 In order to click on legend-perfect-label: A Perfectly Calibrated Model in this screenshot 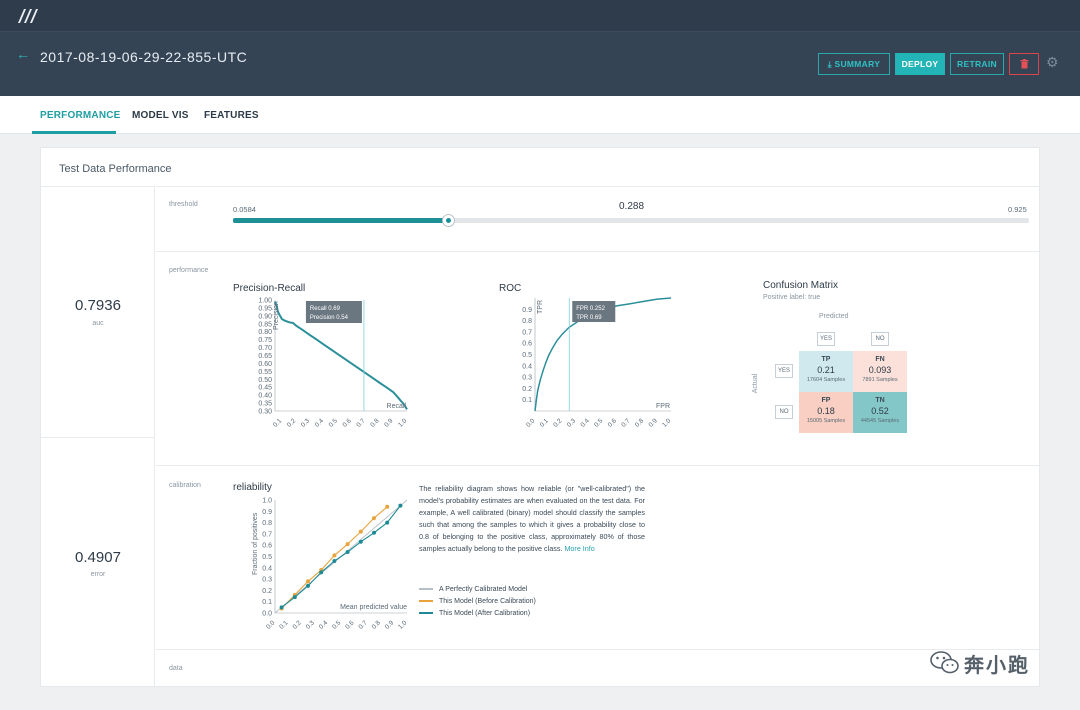, I will do `click(483, 589)`.